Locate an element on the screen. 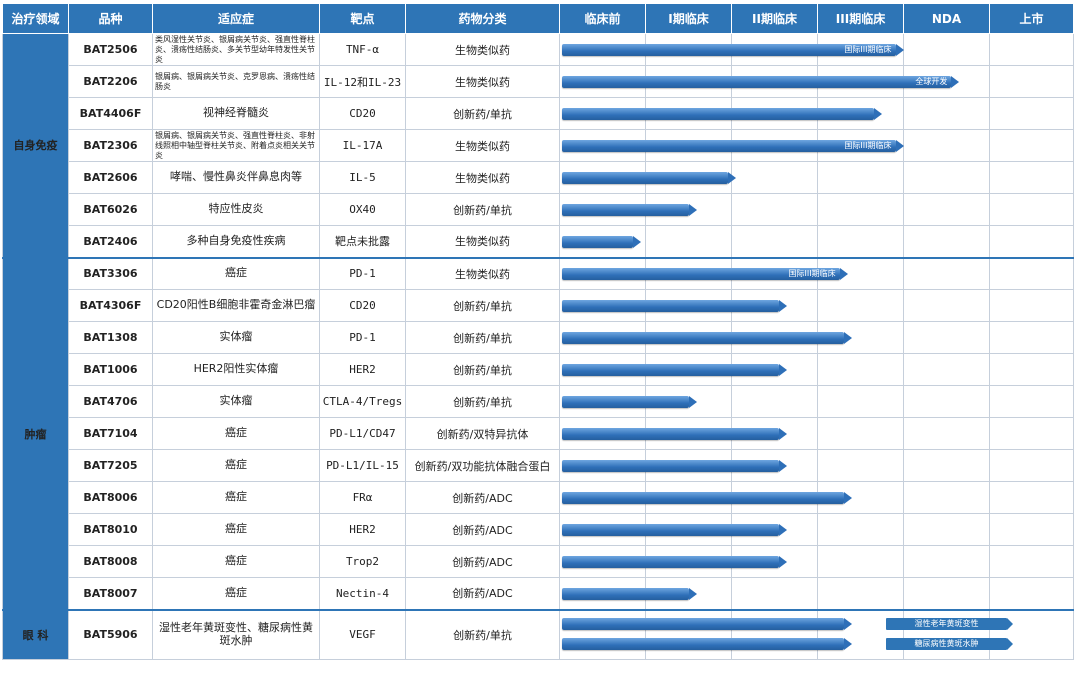 Image resolution: width=1075 pixels, height=687 pixels. therapy-area: 眼 科 is located at coordinates (35, 634).